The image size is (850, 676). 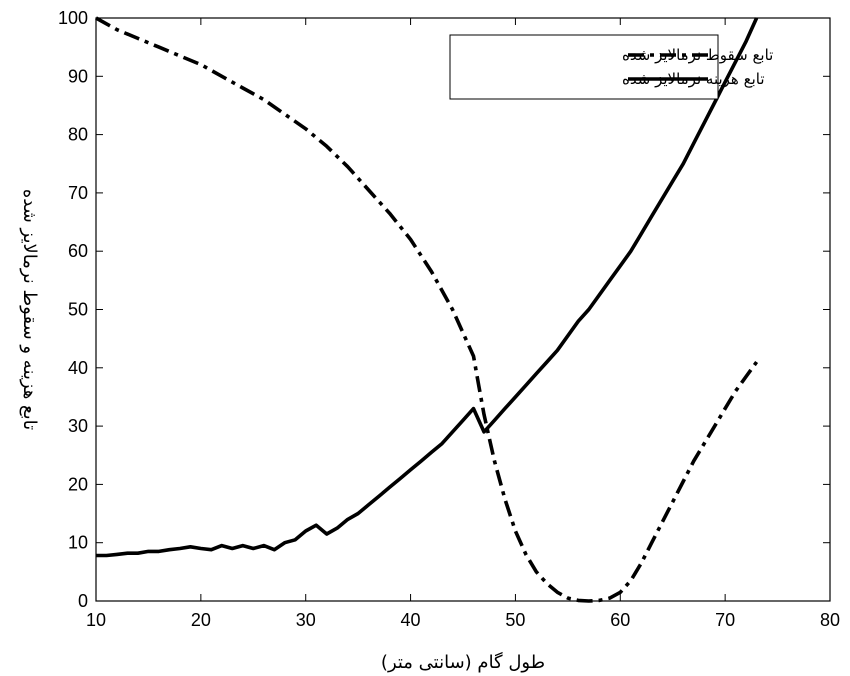 What do you see at coordinates (693, 79) in the screenshot?
I see `legend-label-1: تابع هزینه نرمالایز شده` at bounding box center [693, 79].